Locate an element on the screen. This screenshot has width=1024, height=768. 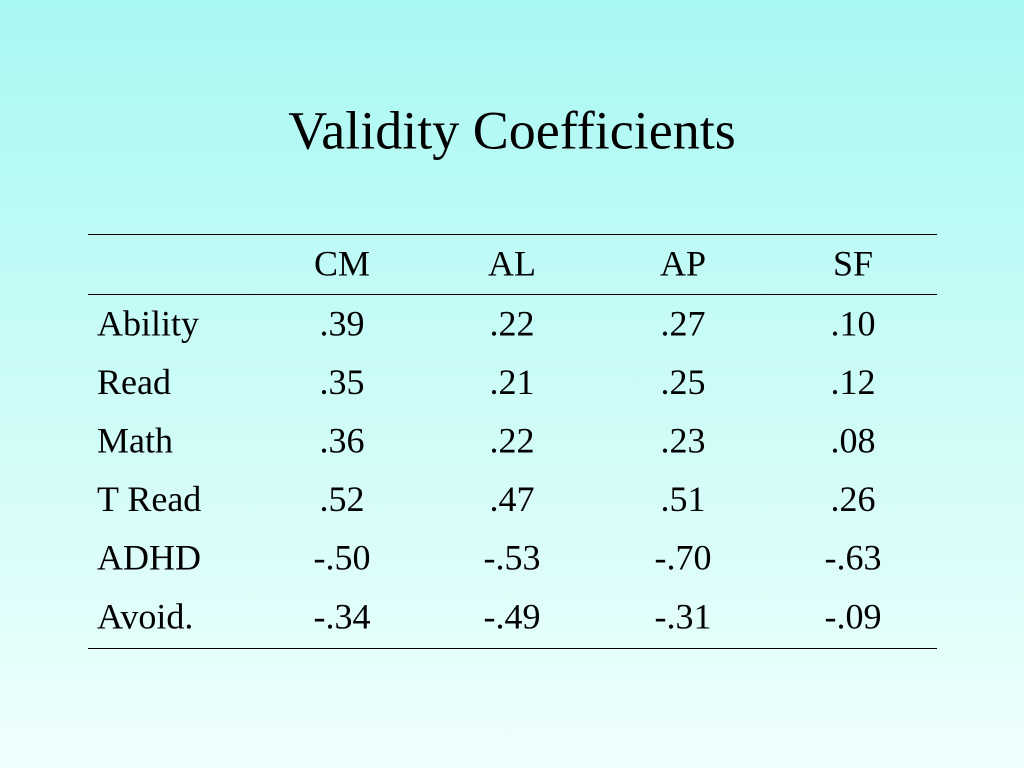
table-cell: -.53 is located at coordinates (512, 558).